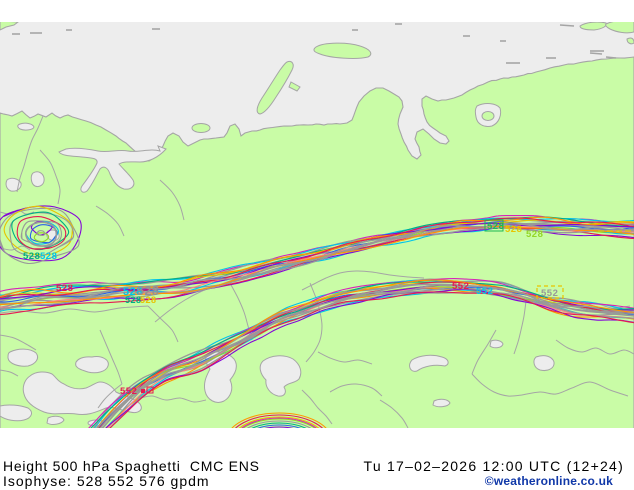 This screenshot has width=634, height=490. I want to click on svg-text: Isophyse: 528 552 576 gpdm, so click(106, 481).